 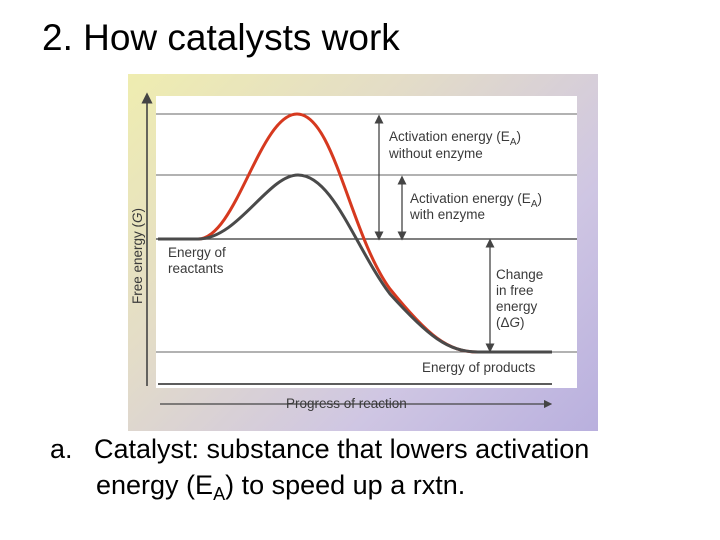 I want to click on bullet-text-line2-prefix: energy (E, so click(x=155, y=484).